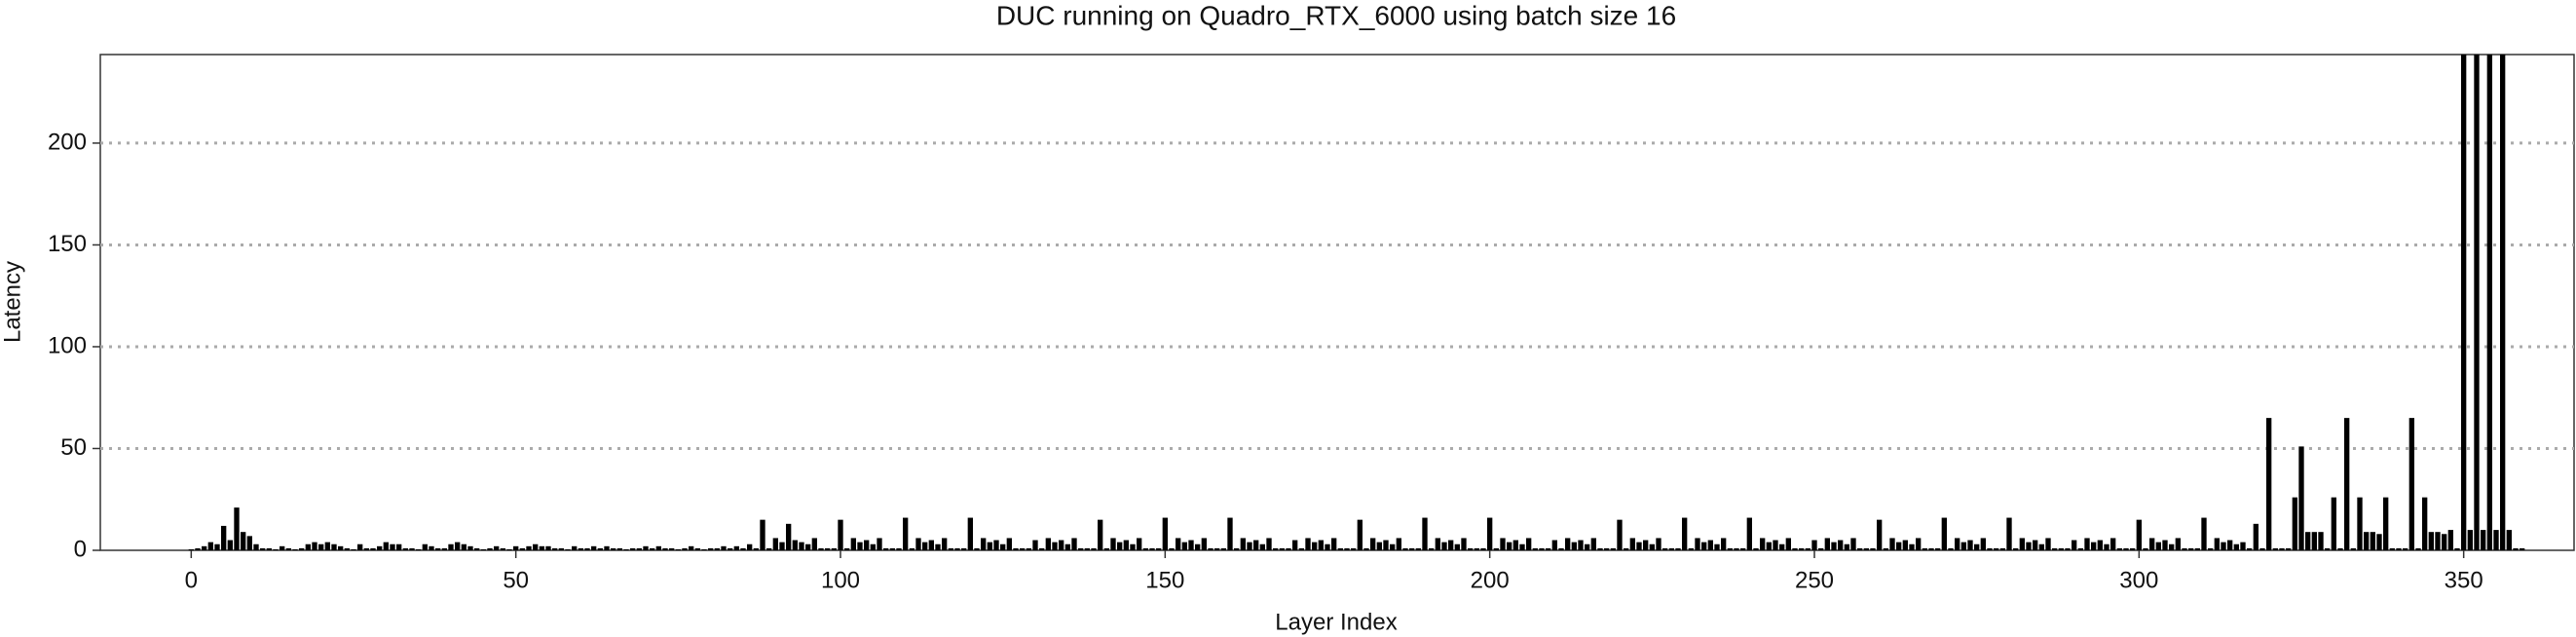 The height and width of the screenshot is (637, 2576). Describe the element at coordinates (2138, 580) in the screenshot. I see `x-tick-label: 300` at that location.